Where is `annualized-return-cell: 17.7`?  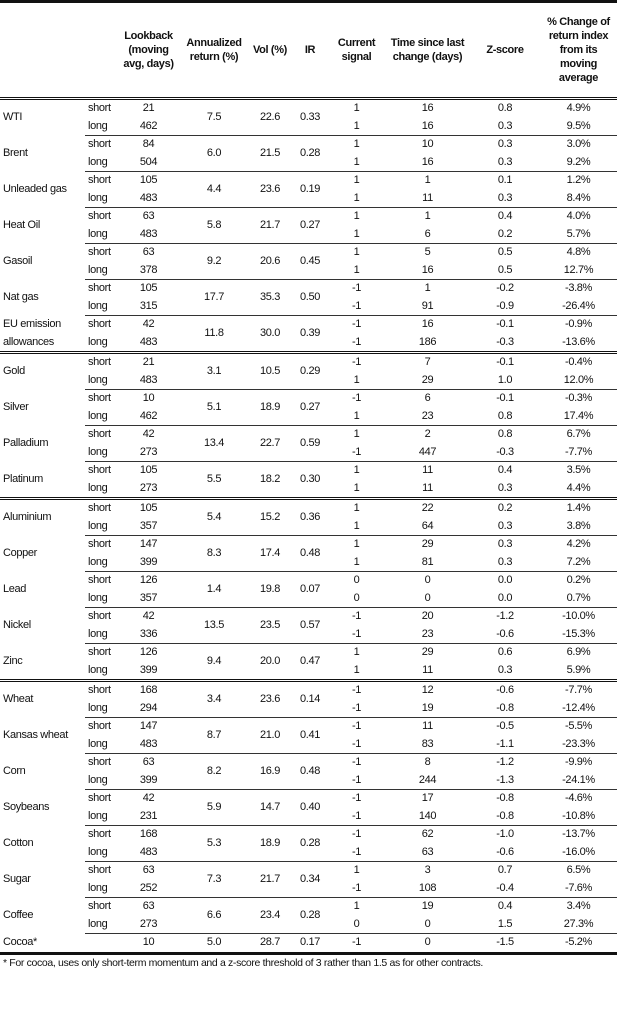 annualized-return-cell: 17.7 is located at coordinates (214, 297).